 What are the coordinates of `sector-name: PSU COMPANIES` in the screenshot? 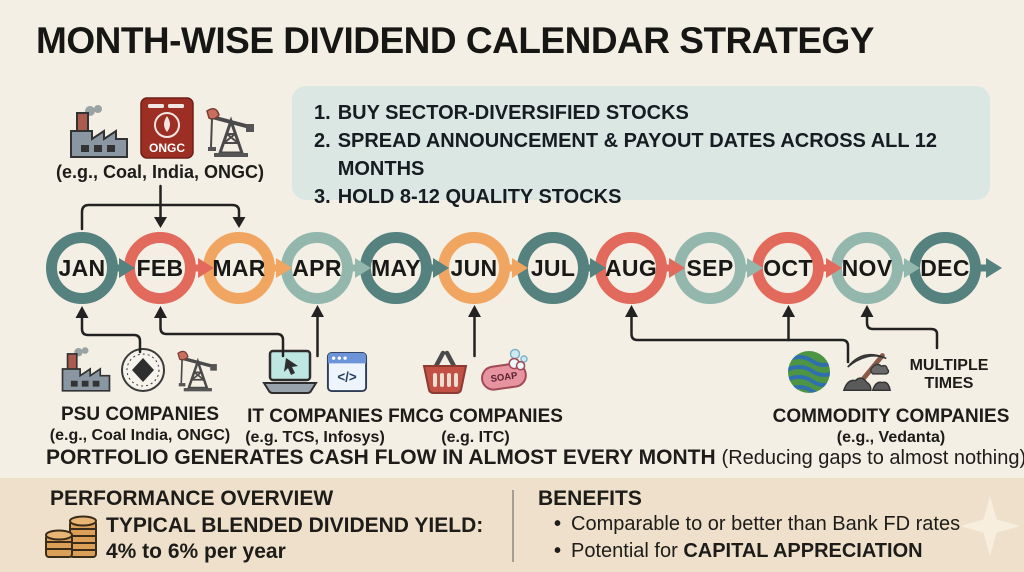 It's located at (139, 414).